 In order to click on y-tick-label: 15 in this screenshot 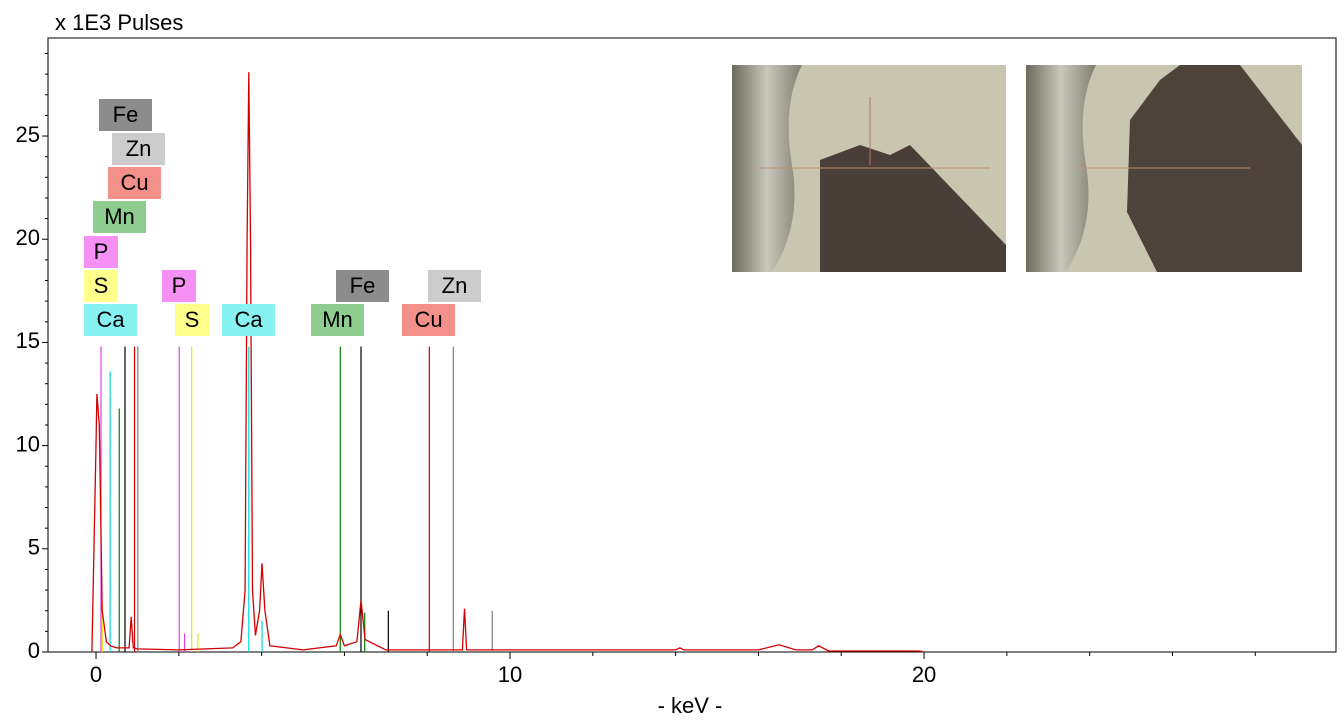, I will do `click(28, 340)`.